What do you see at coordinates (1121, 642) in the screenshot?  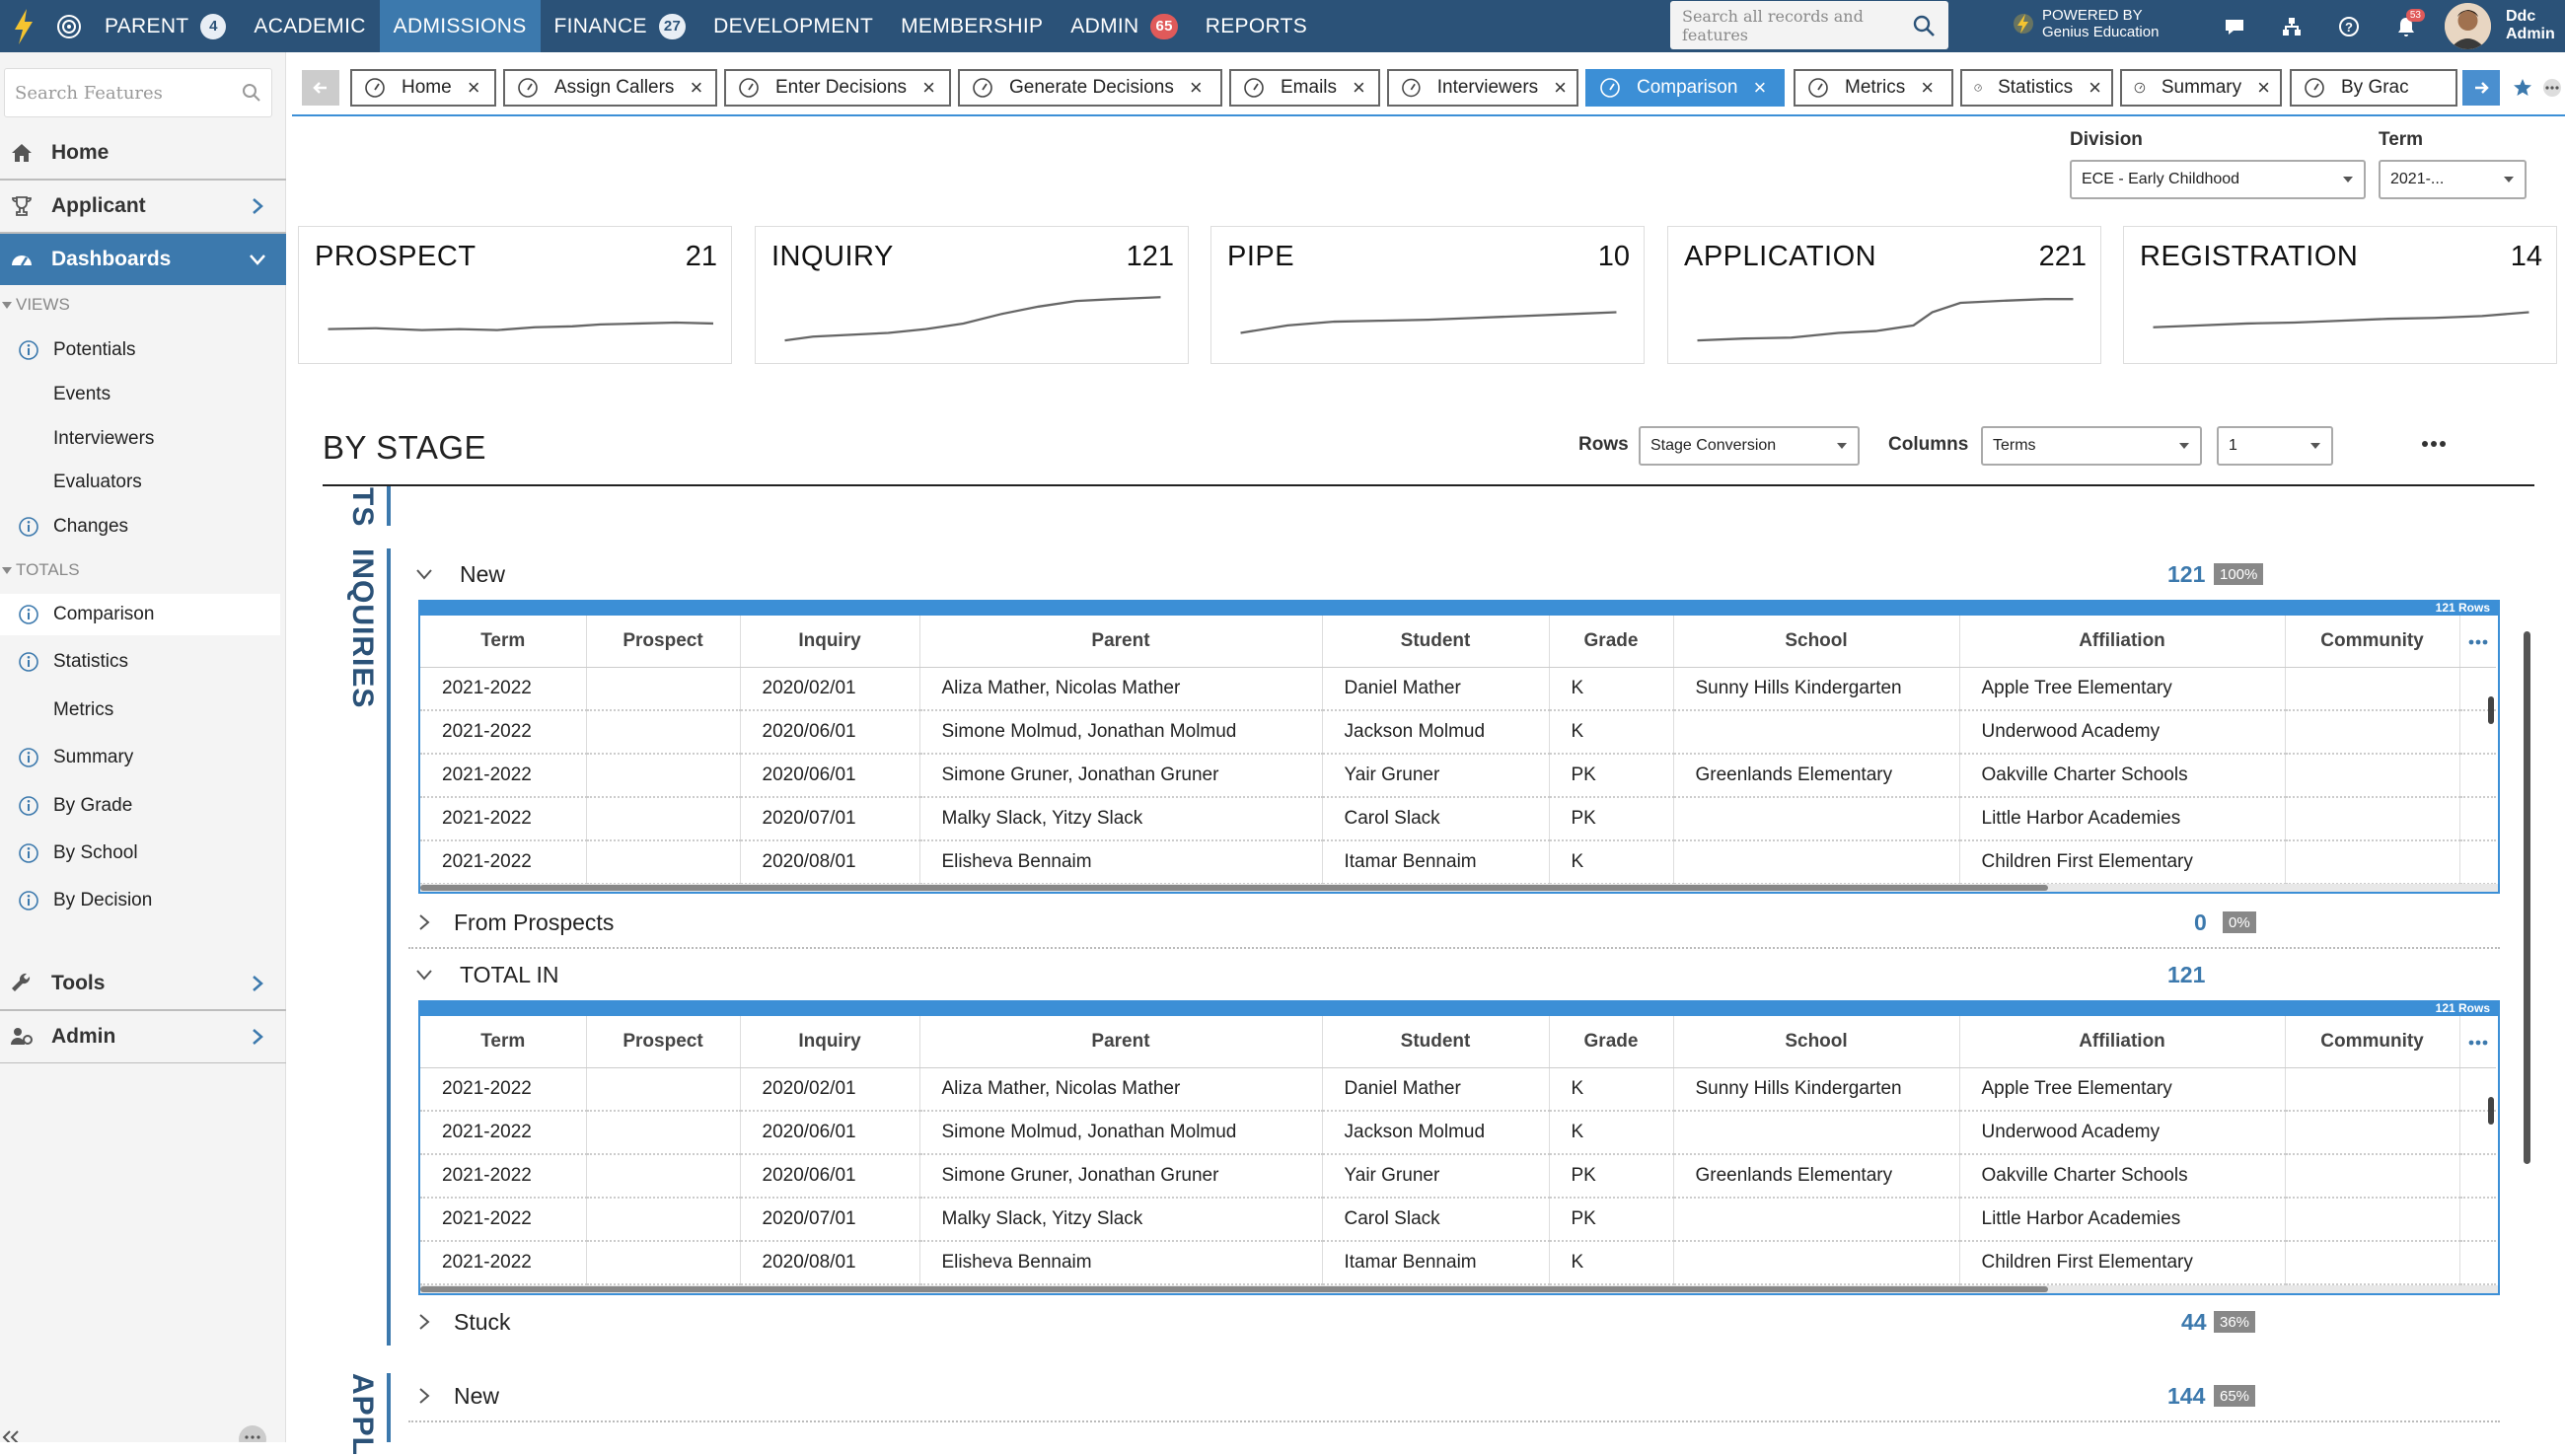 I see `column-header-parent: Parent` at bounding box center [1121, 642].